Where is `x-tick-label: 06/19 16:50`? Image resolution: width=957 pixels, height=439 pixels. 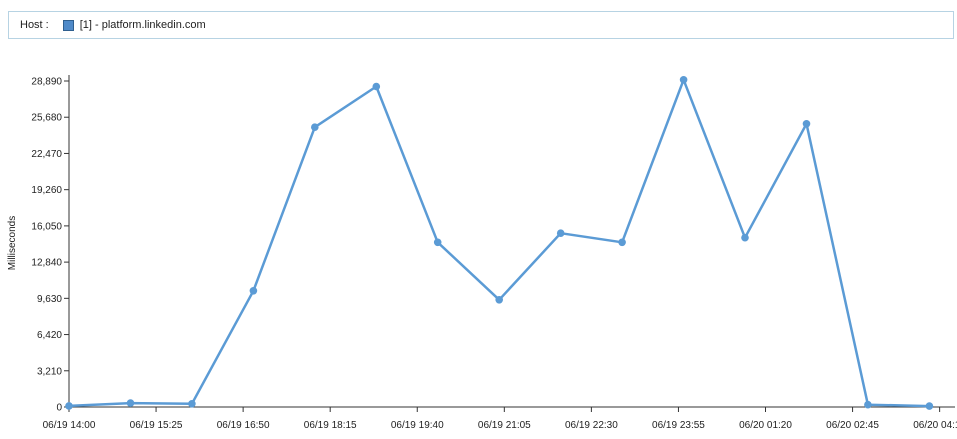
x-tick-label: 06/19 16:50 is located at coordinates (243, 425).